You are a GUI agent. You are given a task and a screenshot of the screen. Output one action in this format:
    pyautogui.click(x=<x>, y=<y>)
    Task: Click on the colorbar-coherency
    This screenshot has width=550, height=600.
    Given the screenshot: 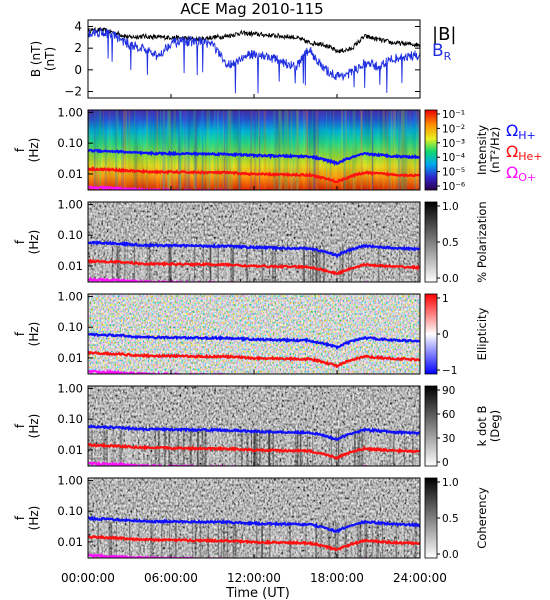 What is the action you would take?
    pyautogui.click(x=431, y=518)
    